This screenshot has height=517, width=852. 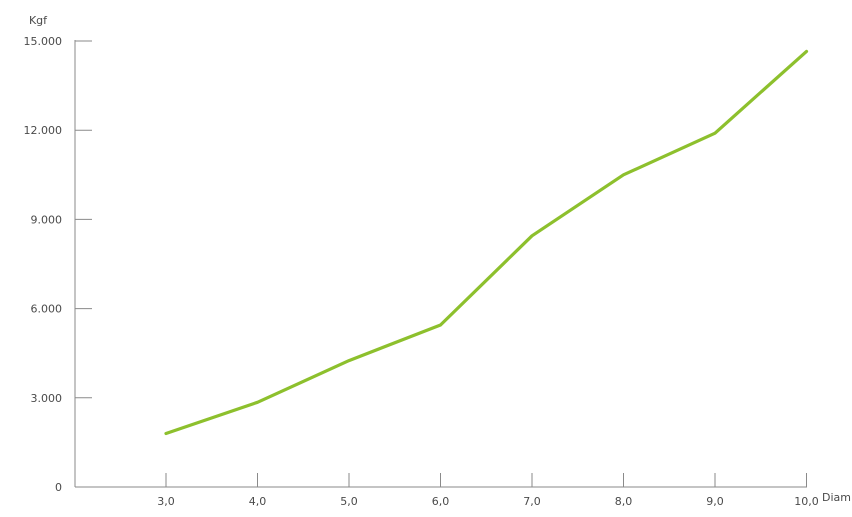 I want to click on y-tick-label: 3.000, so click(x=47, y=398).